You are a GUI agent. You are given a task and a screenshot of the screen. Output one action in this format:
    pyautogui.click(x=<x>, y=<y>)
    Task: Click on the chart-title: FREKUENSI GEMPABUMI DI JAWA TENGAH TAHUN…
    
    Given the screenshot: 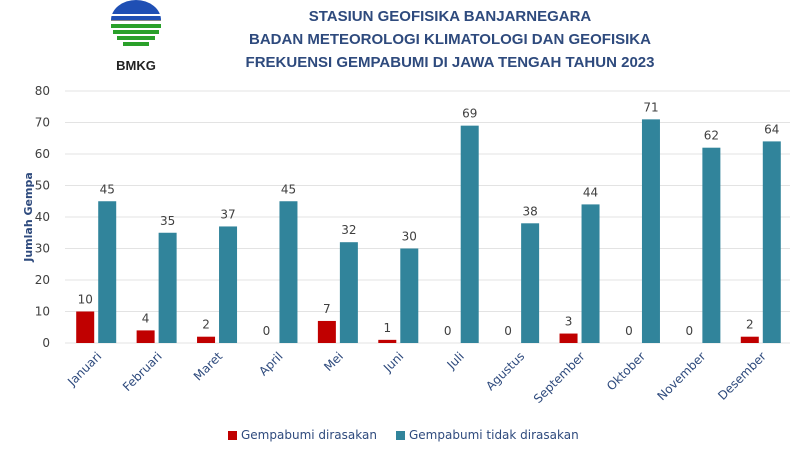 What is the action you would take?
    pyautogui.click(x=450, y=62)
    